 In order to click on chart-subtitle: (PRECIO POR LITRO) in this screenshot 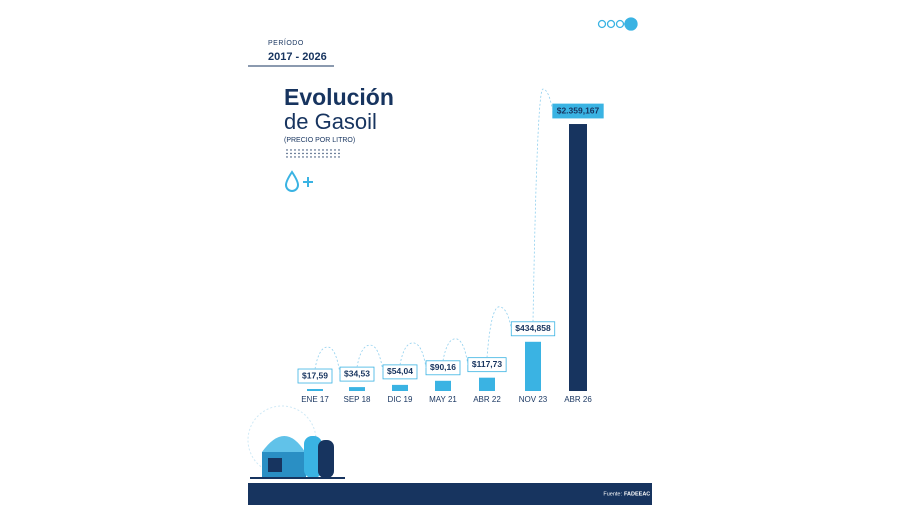, I will do `click(319, 140)`.